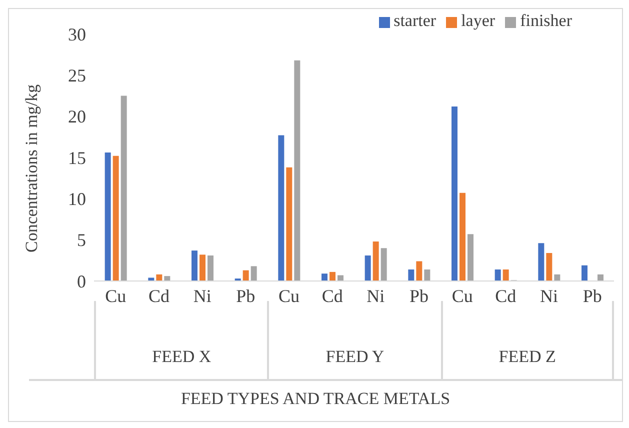 This screenshot has height=428, width=629. I want to click on legend-label: layer, so click(478, 20).